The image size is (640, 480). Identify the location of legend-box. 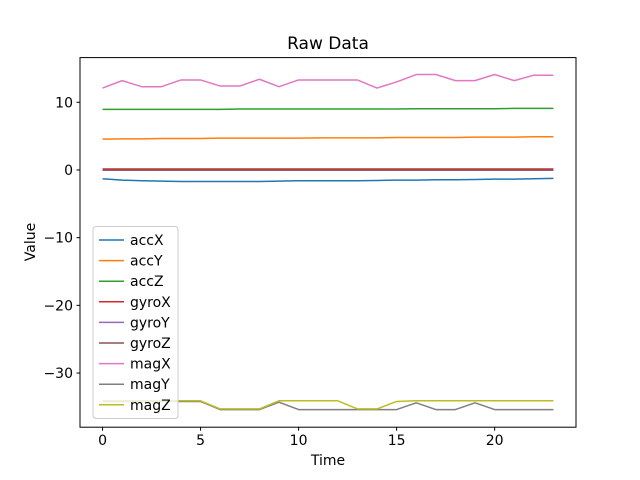
(135, 322).